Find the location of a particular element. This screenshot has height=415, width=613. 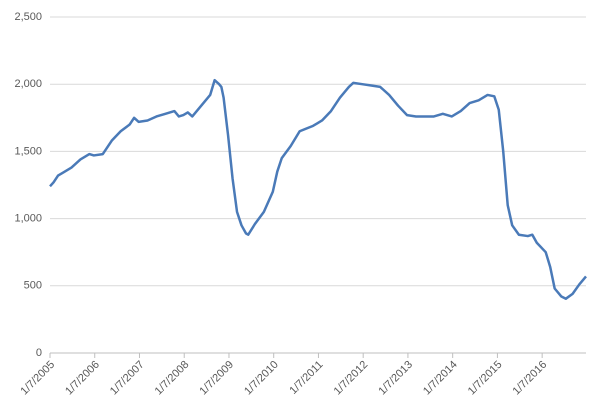

x-tick-label: 1/7/2012 is located at coordinates (351, 378).